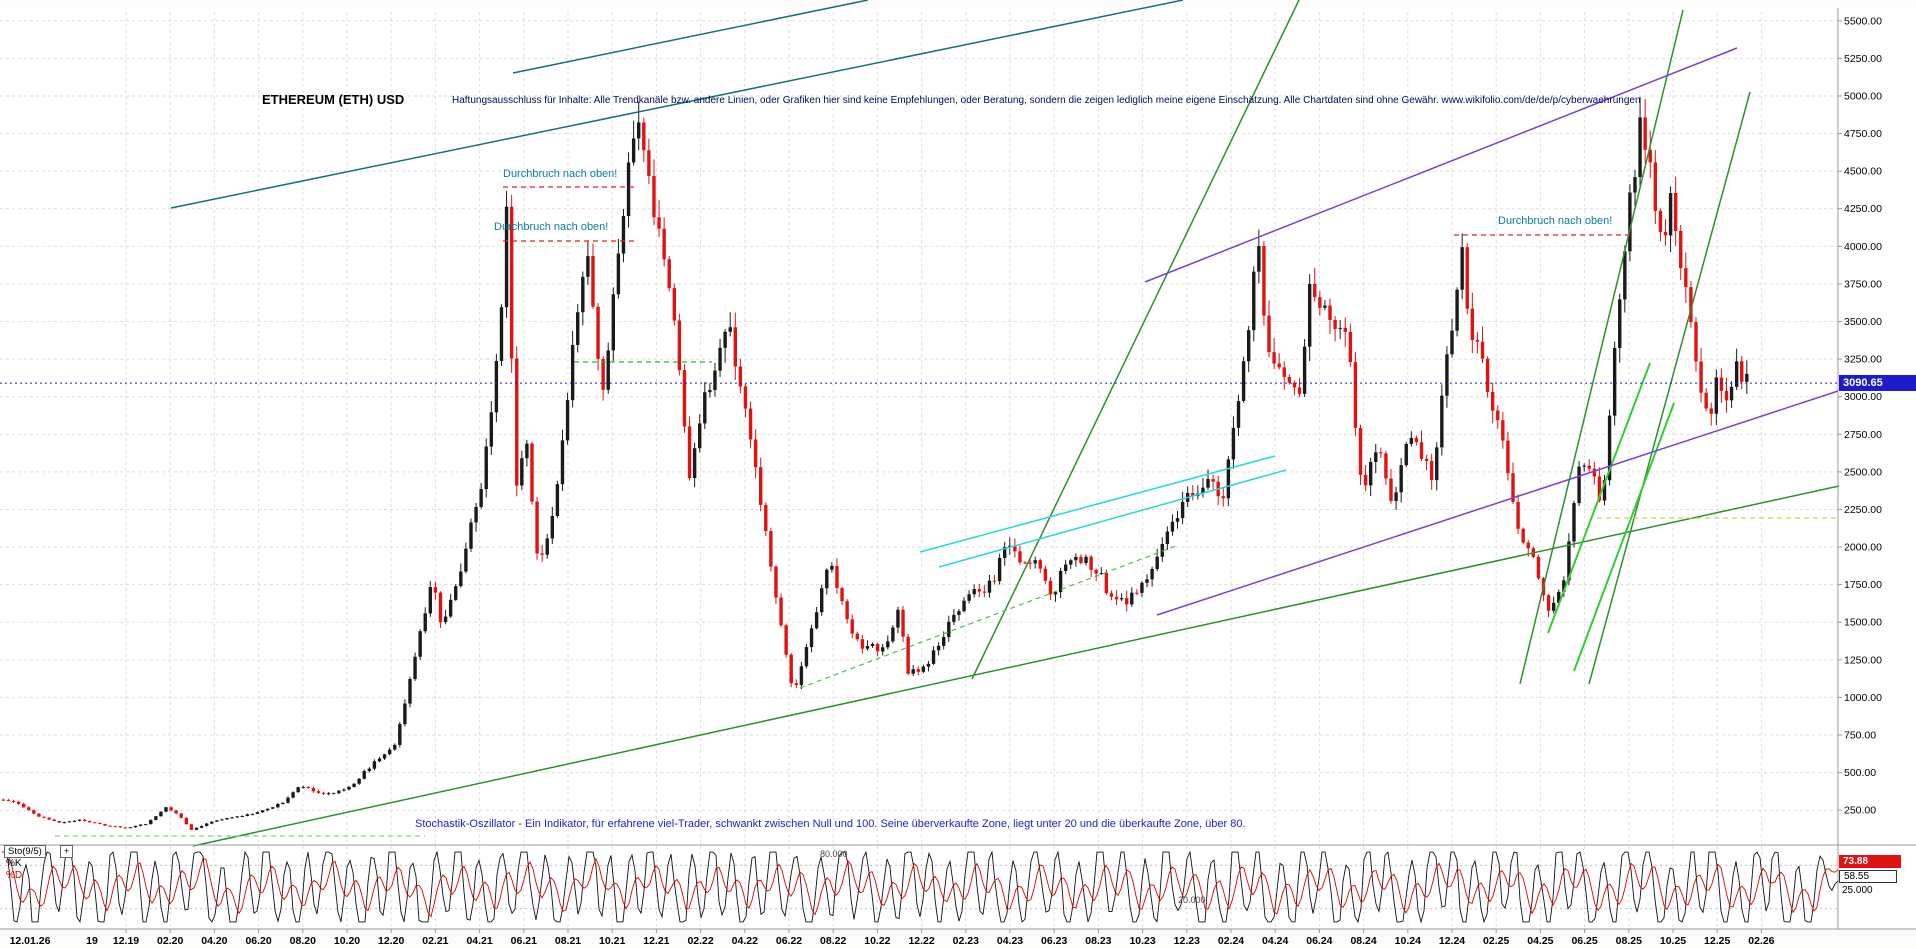 This screenshot has width=1916, height=948. I want to click on svg-text: 04.22, so click(745, 941).